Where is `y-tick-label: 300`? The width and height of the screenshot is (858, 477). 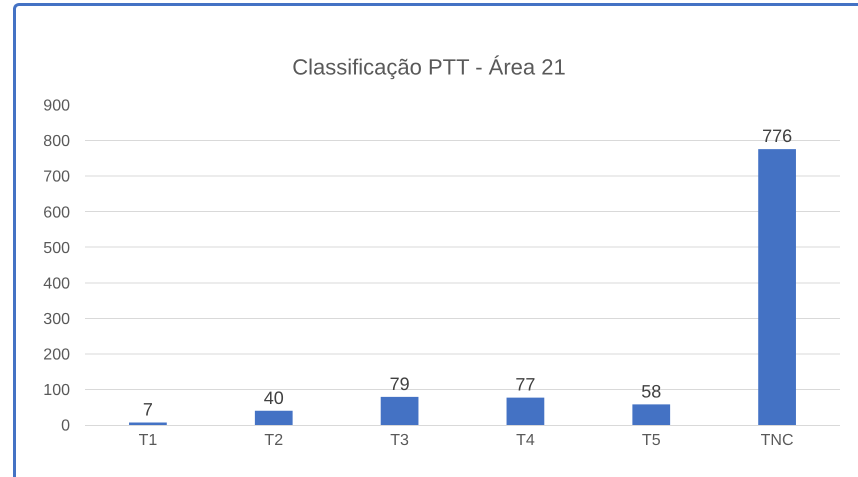 y-tick-label: 300 is located at coordinates (56, 319).